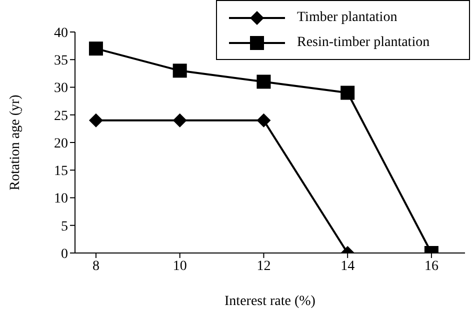 The height and width of the screenshot is (311, 474). What do you see at coordinates (61, 116) in the screenshot?
I see `y-tick-label: 25` at bounding box center [61, 116].